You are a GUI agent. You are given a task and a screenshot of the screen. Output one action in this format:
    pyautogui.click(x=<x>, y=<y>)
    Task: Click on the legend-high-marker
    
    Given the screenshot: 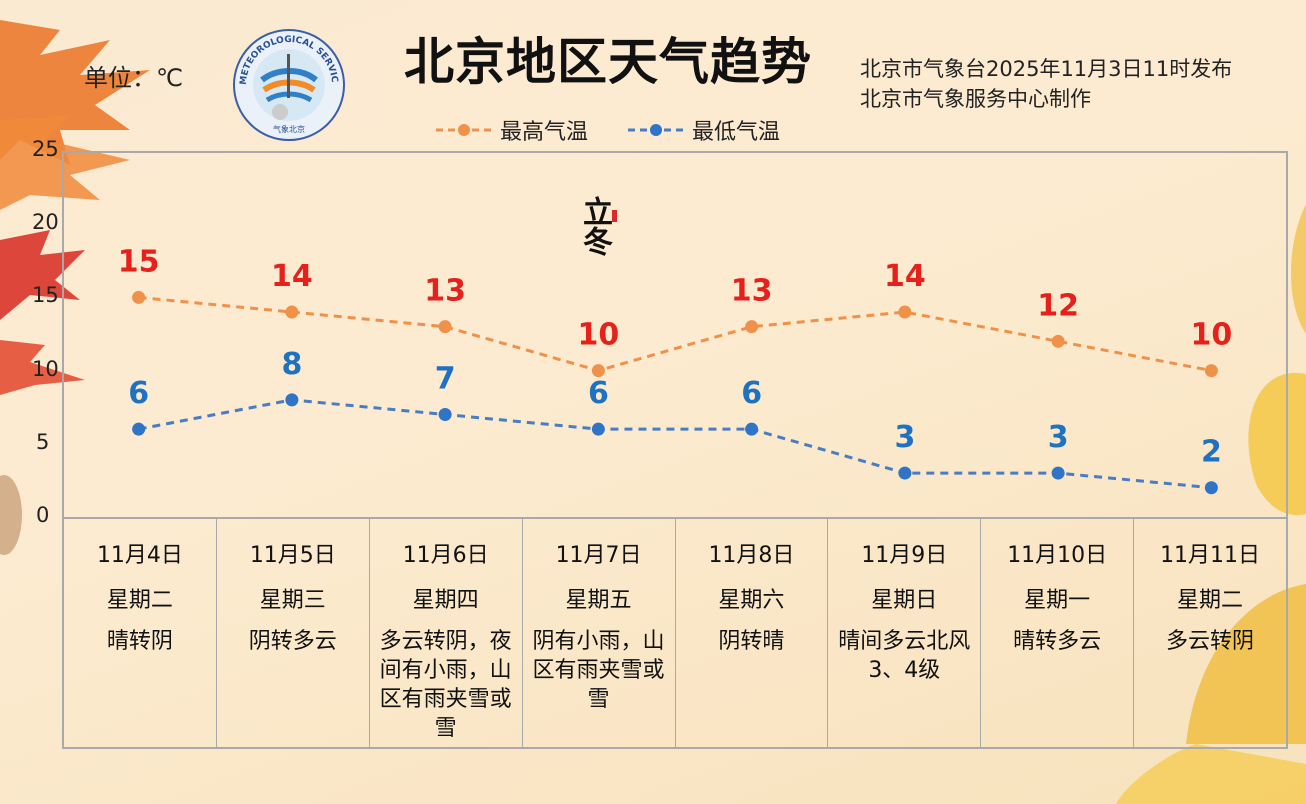 What is the action you would take?
    pyautogui.click(x=464, y=130)
    